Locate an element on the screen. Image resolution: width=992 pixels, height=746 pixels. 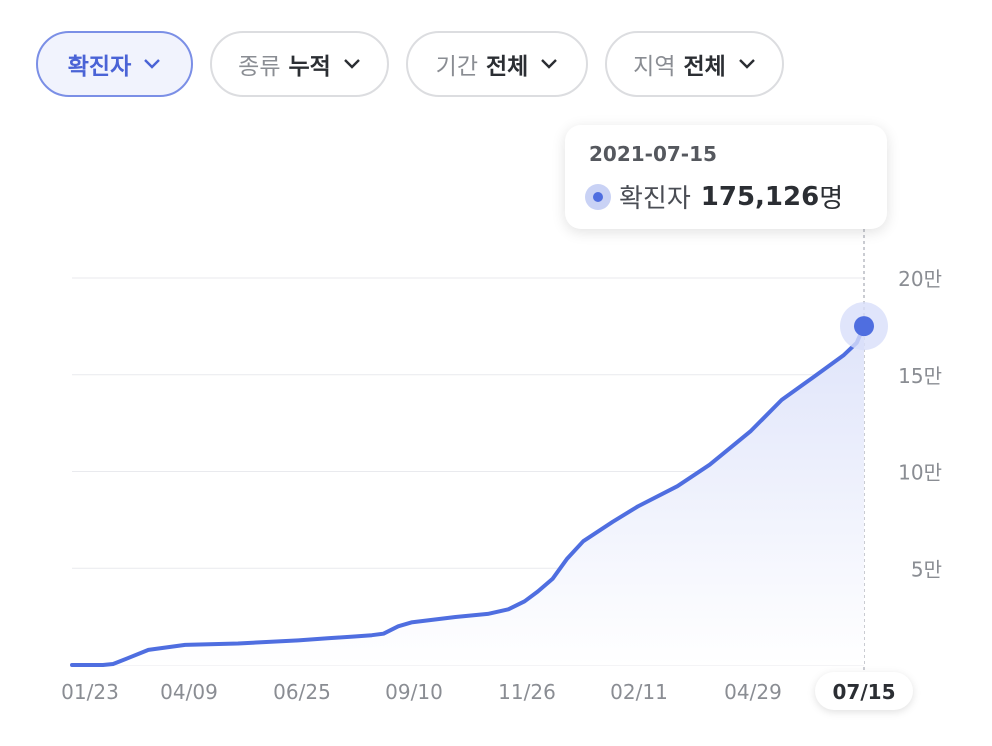
x-tick-label: 04/29 is located at coordinates (753, 692).